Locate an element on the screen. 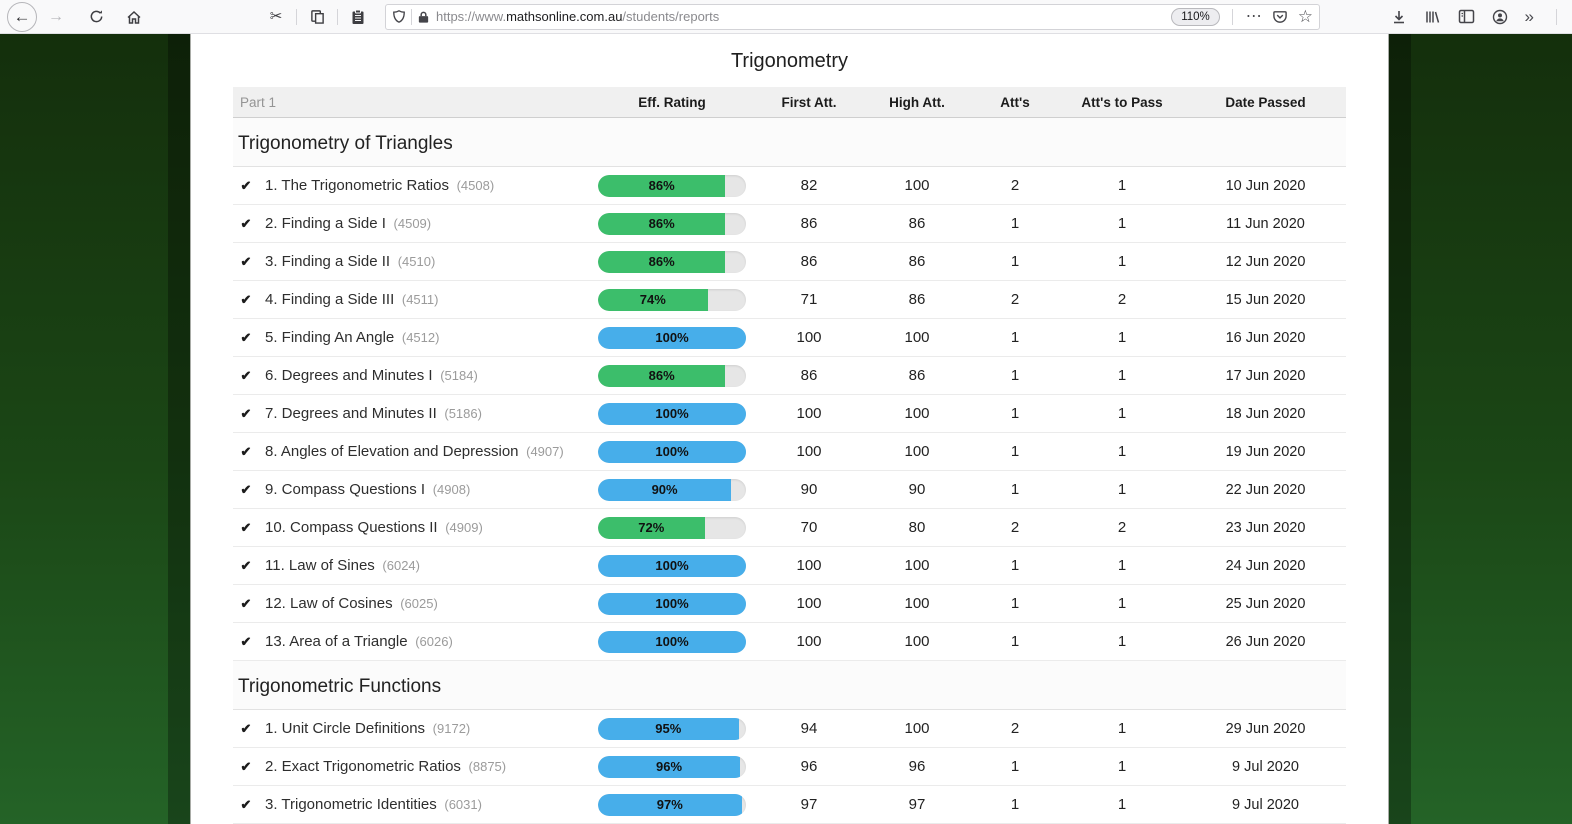 Image resolution: width=1572 pixels, height=824 pixels. lesson-name-cell: 10. Compass Questions II (4909) is located at coordinates (424, 527).